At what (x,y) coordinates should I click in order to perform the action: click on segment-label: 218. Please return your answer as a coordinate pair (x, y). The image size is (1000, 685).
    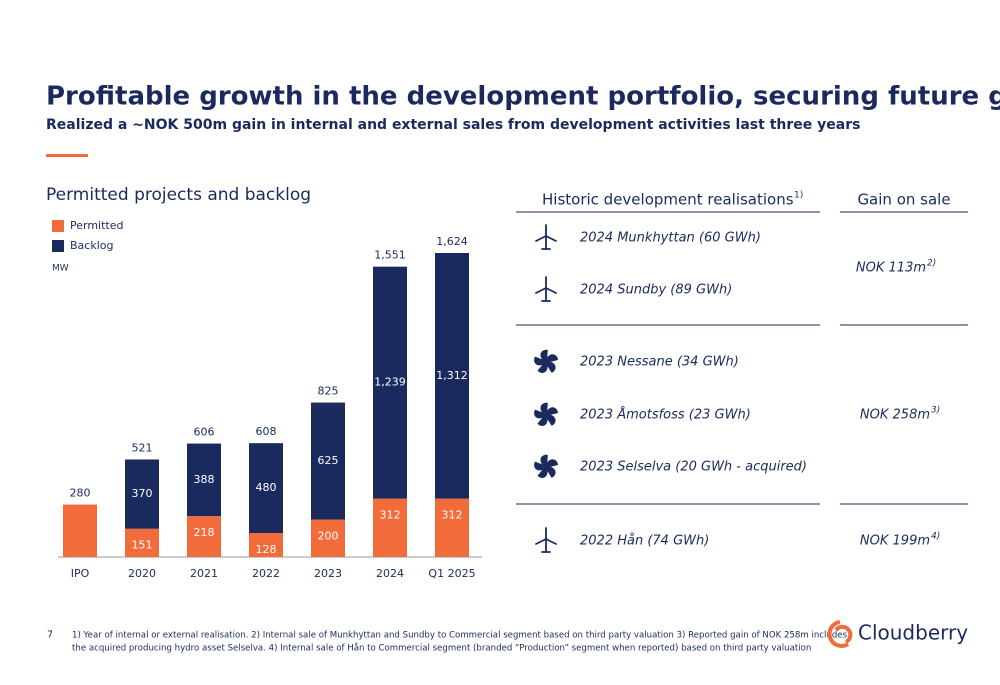
    Looking at the image, I should click on (204, 532).